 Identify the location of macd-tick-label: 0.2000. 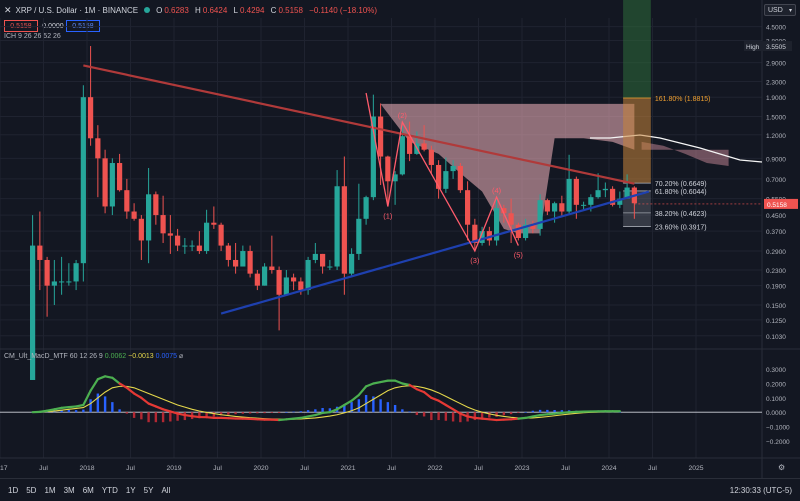
(776, 385).